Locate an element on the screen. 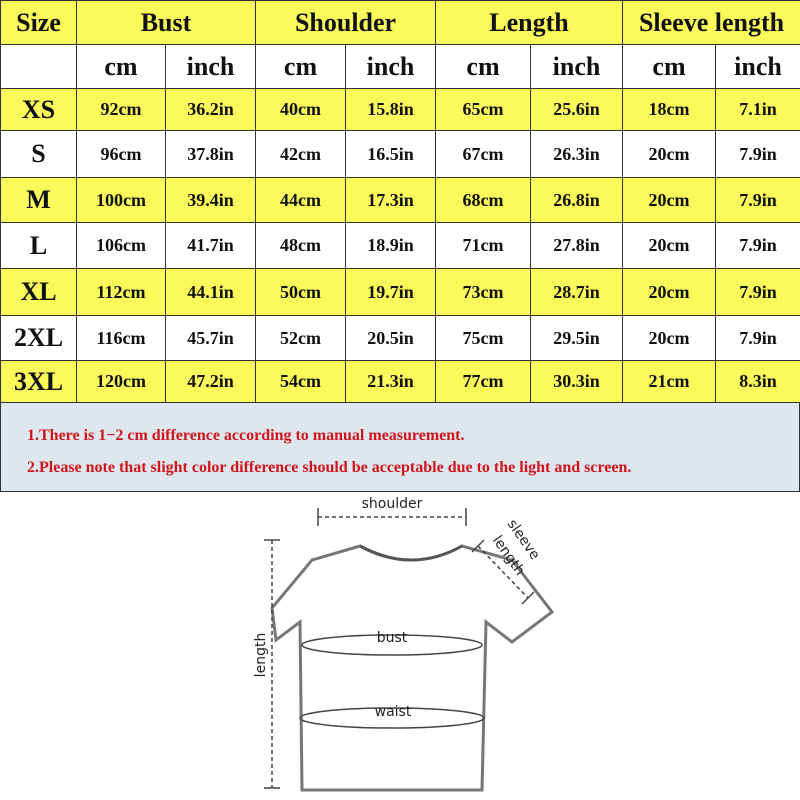  table-cell: 71cm is located at coordinates (483, 245).